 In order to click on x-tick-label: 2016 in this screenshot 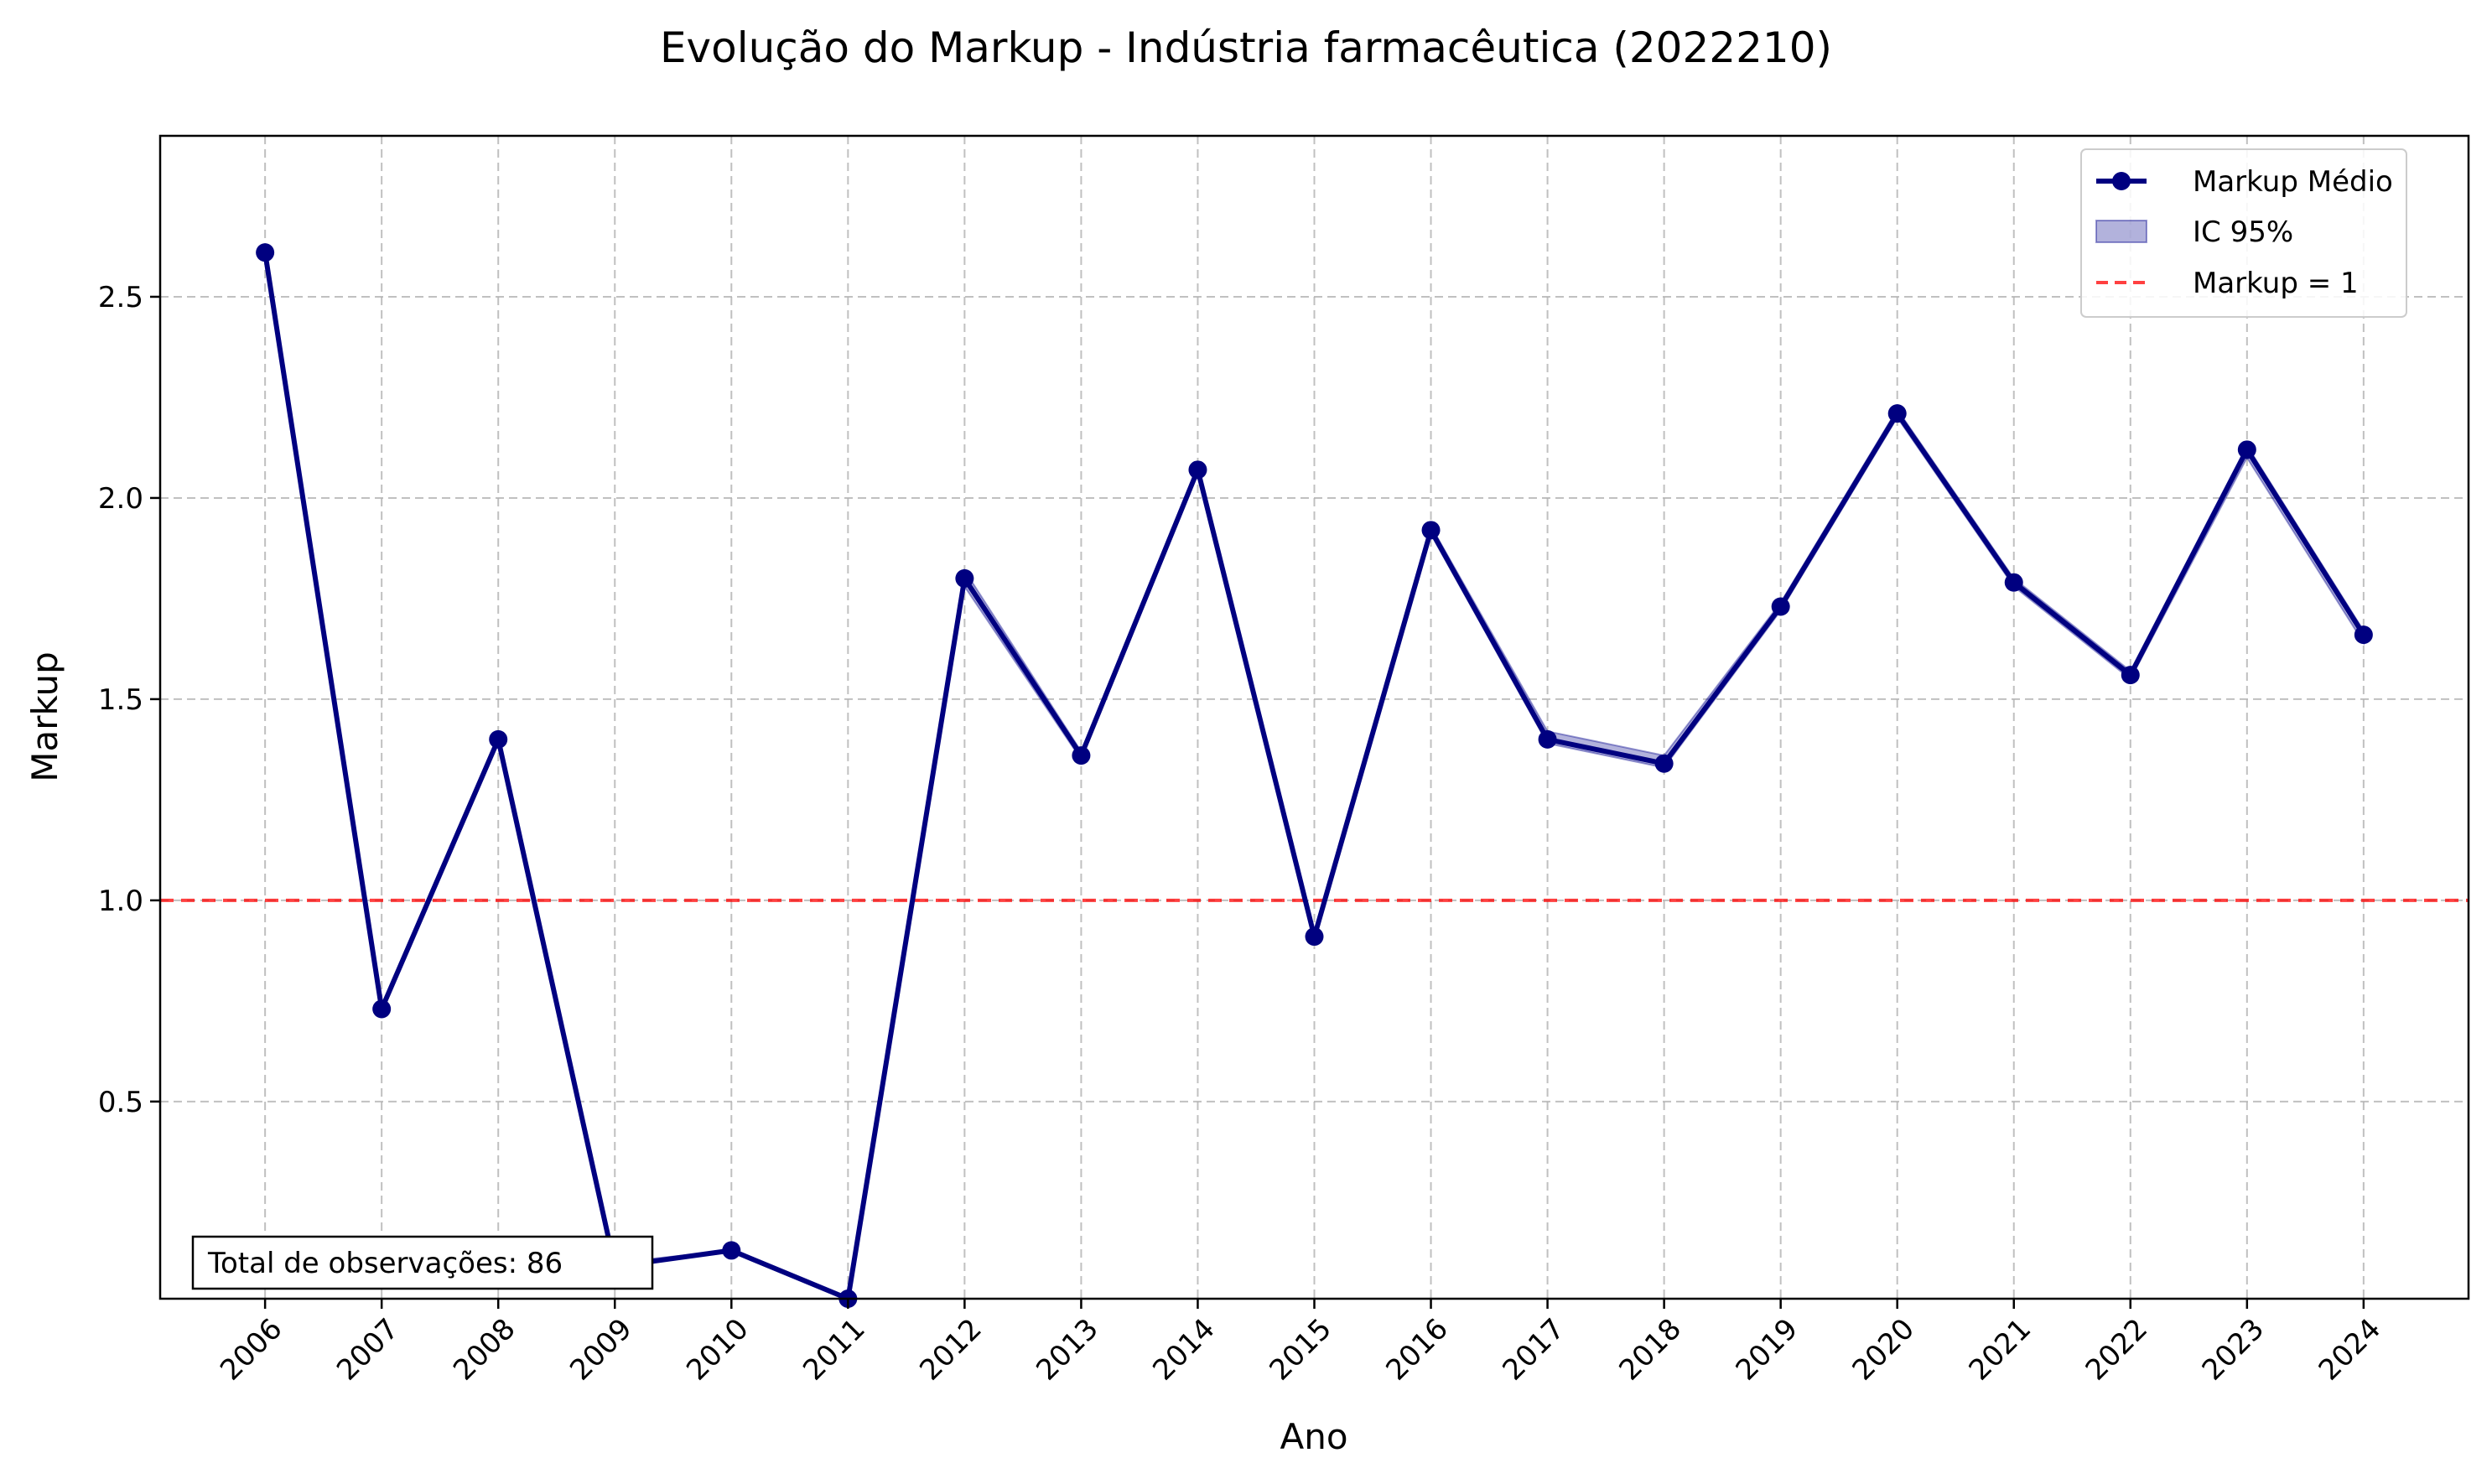, I will do `click(1416, 1349)`.